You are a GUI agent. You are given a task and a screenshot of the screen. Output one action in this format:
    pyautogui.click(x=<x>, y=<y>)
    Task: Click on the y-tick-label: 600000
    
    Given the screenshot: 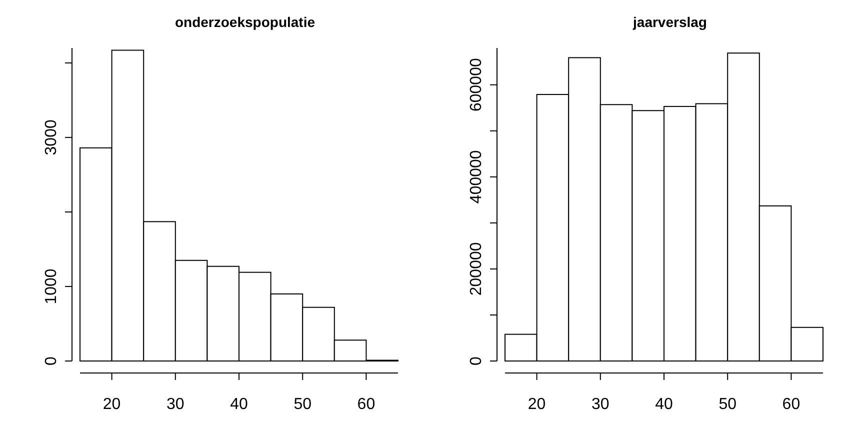 What is the action you would take?
    pyautogui.click(x=476, y=85)
    